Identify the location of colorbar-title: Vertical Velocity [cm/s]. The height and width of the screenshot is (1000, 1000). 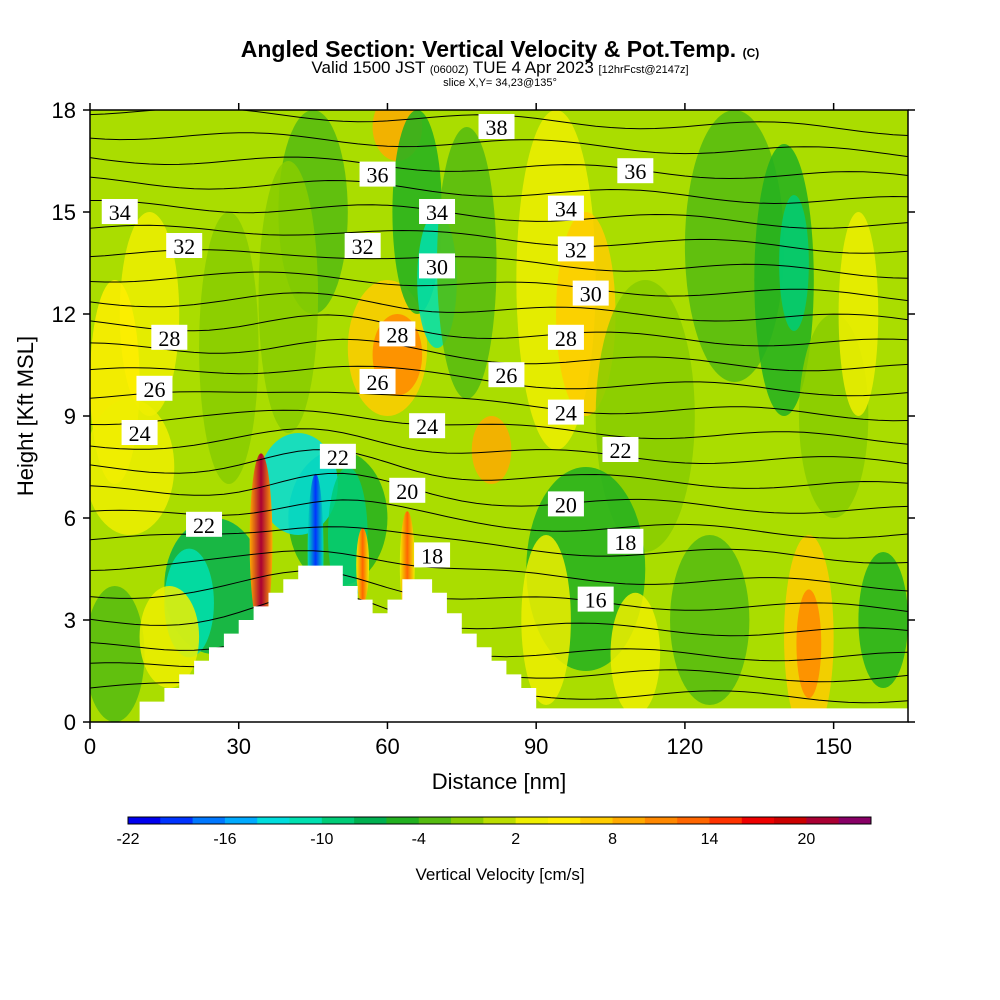
(499, 874).